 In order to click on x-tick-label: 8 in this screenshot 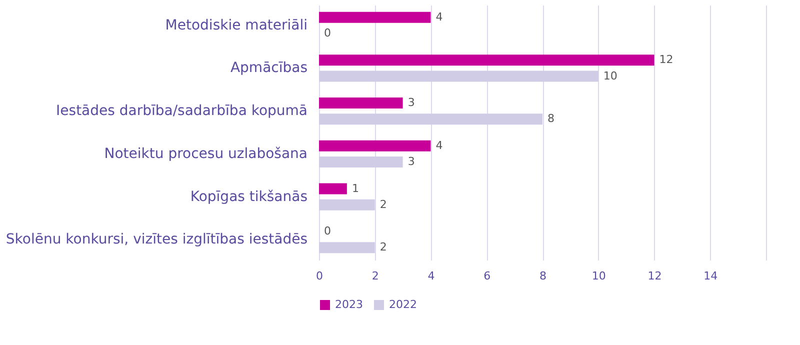, I will do `click(543, 276)`.